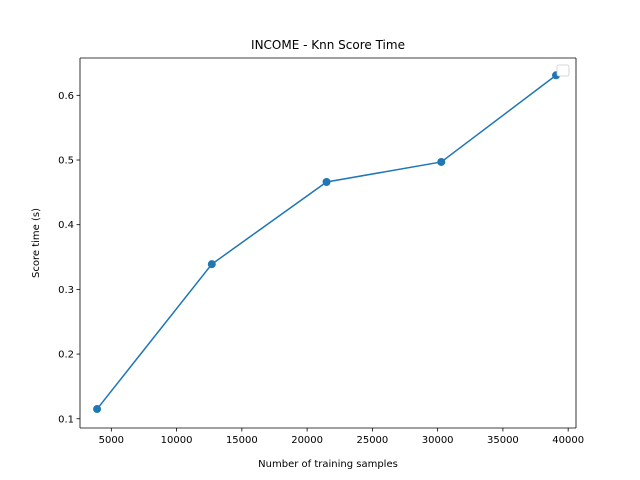 The width and height of the screenshot is (640, 480). What do you see at coordinates (66, 225) in the screenshot?
I see `y-tick-label: 0.4` at bounding box center [66, 225].